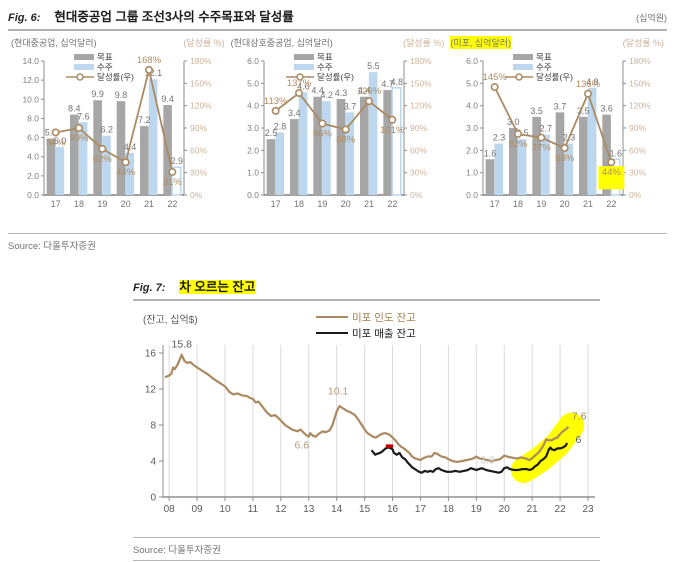 This screenshot has height=562, width=675. I want to click on svg-text: 113%, so click(276, 101).